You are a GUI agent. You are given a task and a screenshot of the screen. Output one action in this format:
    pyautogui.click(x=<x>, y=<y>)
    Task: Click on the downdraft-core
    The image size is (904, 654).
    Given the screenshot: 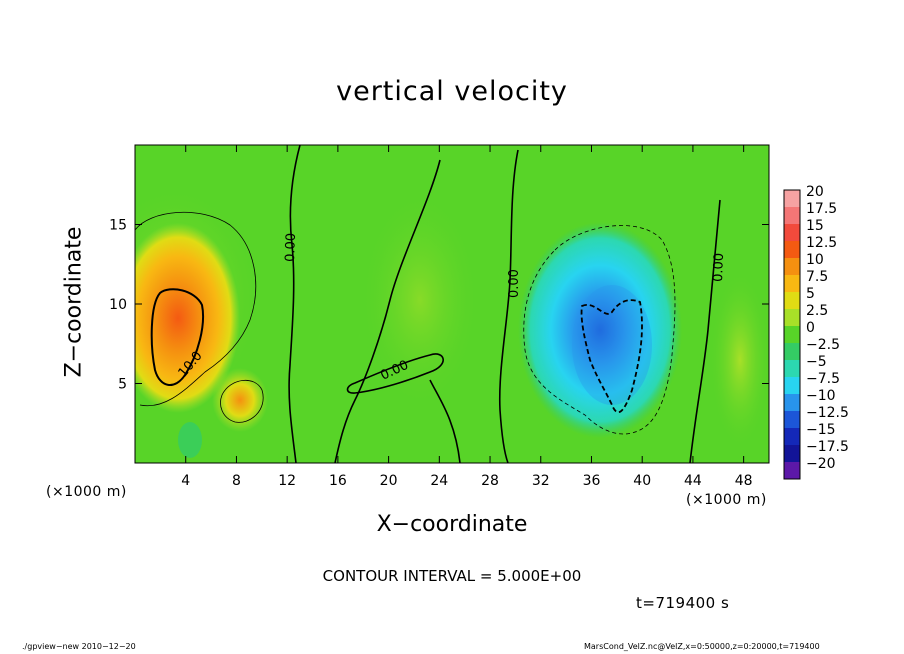 What is the action you would take?
    pyautogui.click(x=612, y=345)
    